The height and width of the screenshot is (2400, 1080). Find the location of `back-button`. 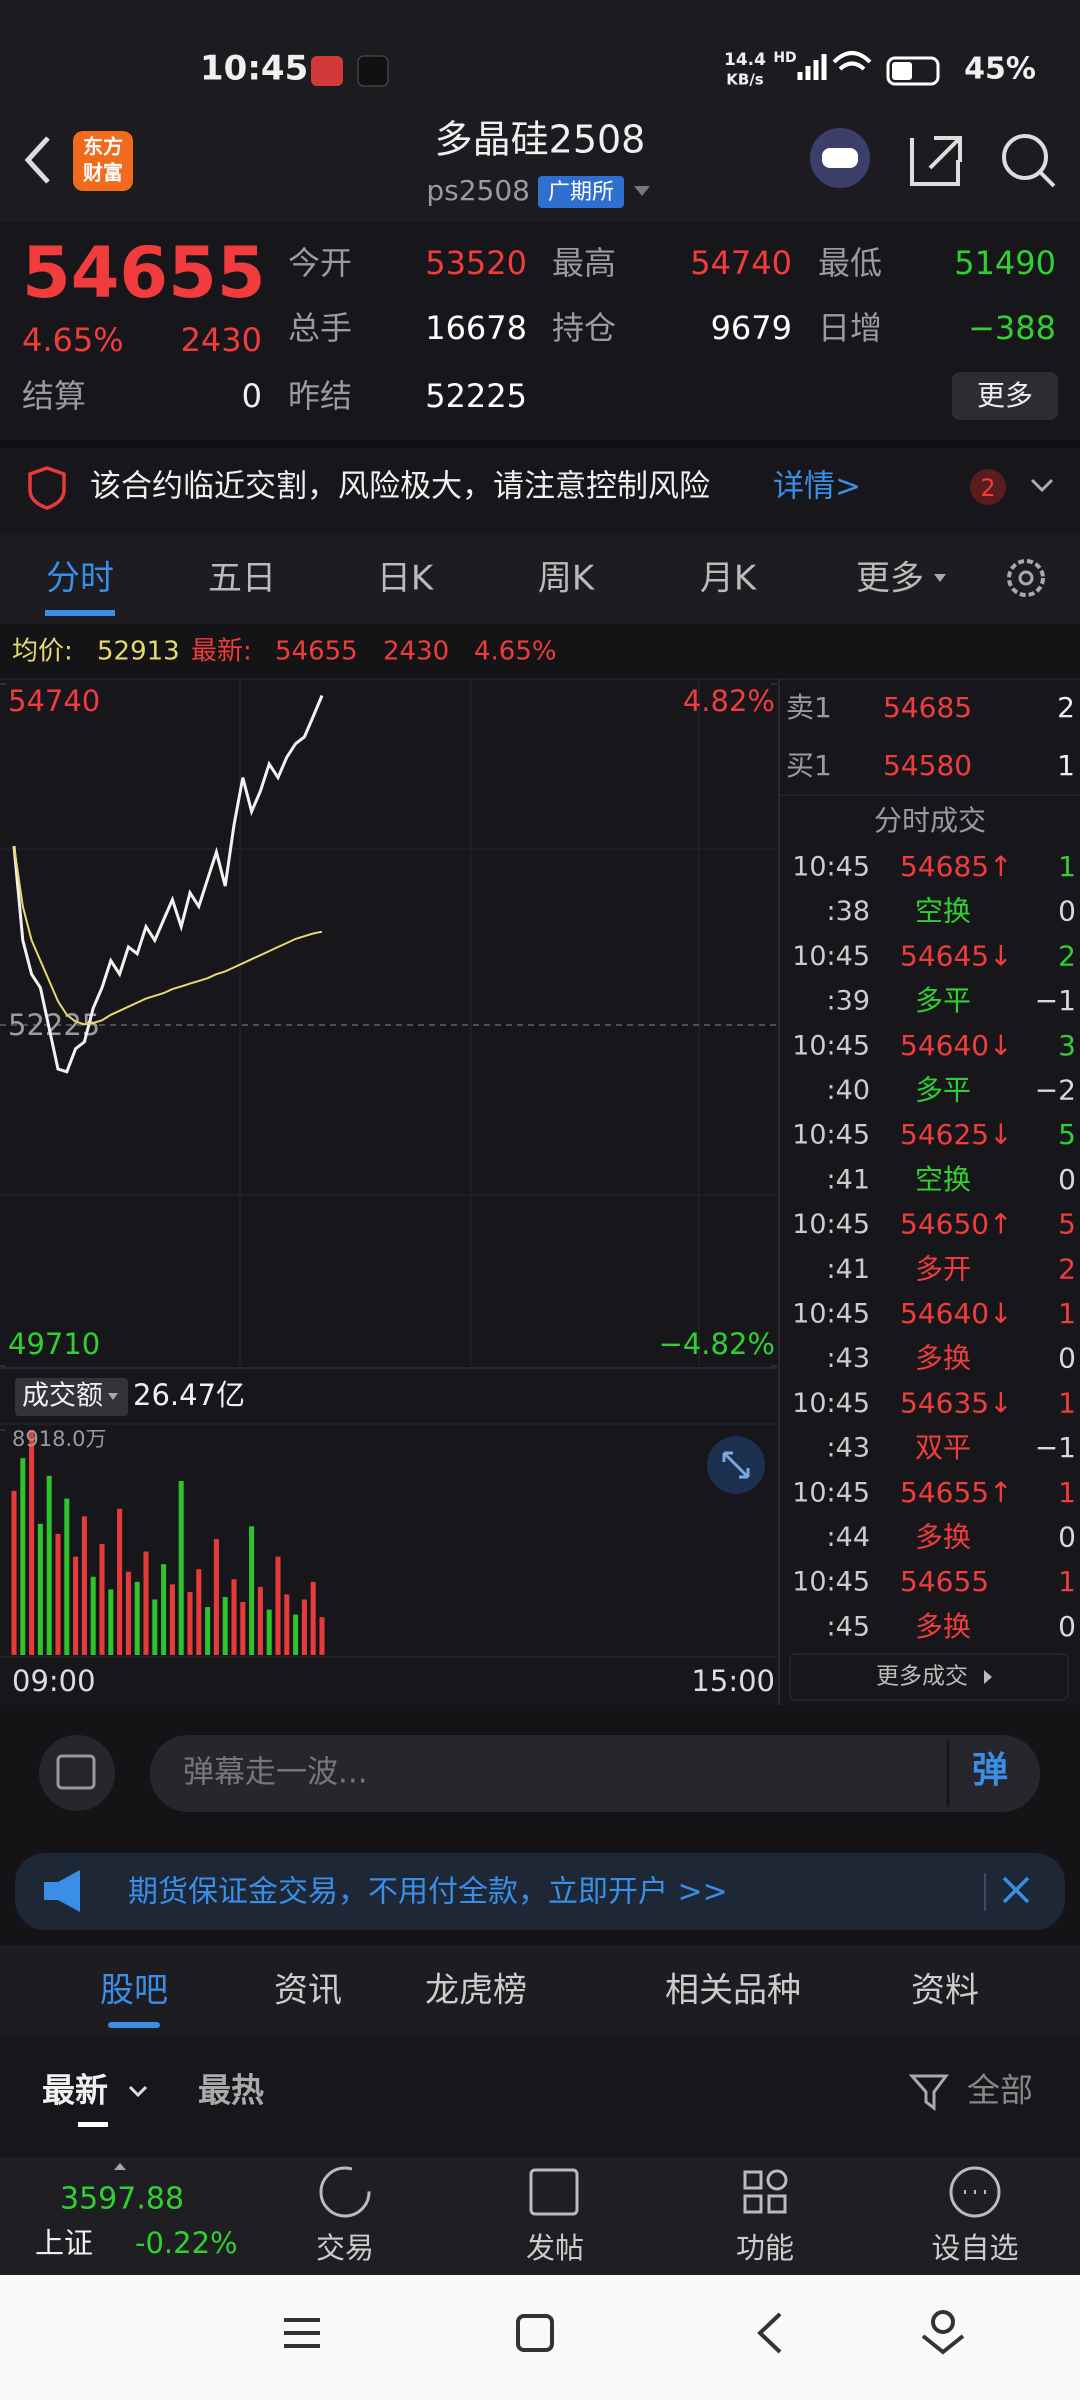

back-button is located at coordinates (769, 2333).